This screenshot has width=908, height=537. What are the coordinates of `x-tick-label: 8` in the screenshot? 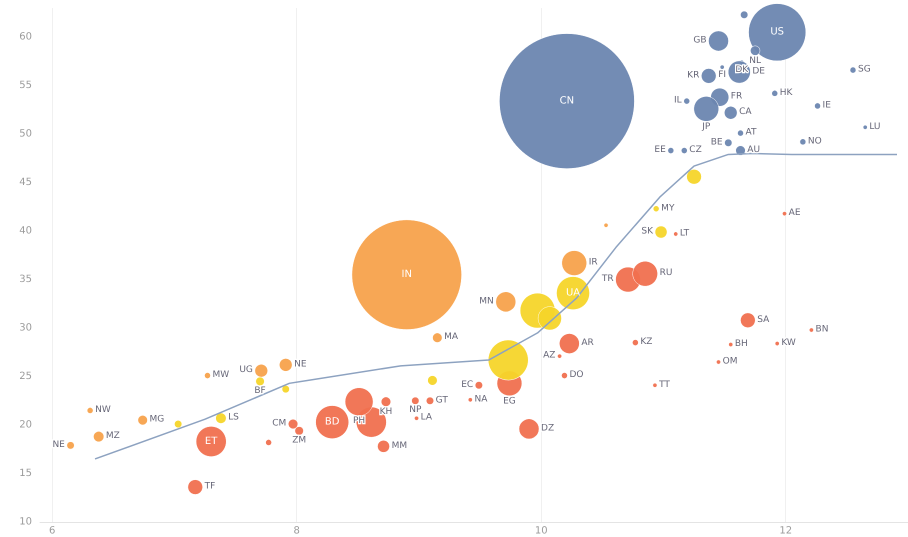 It's located at (297, 531).